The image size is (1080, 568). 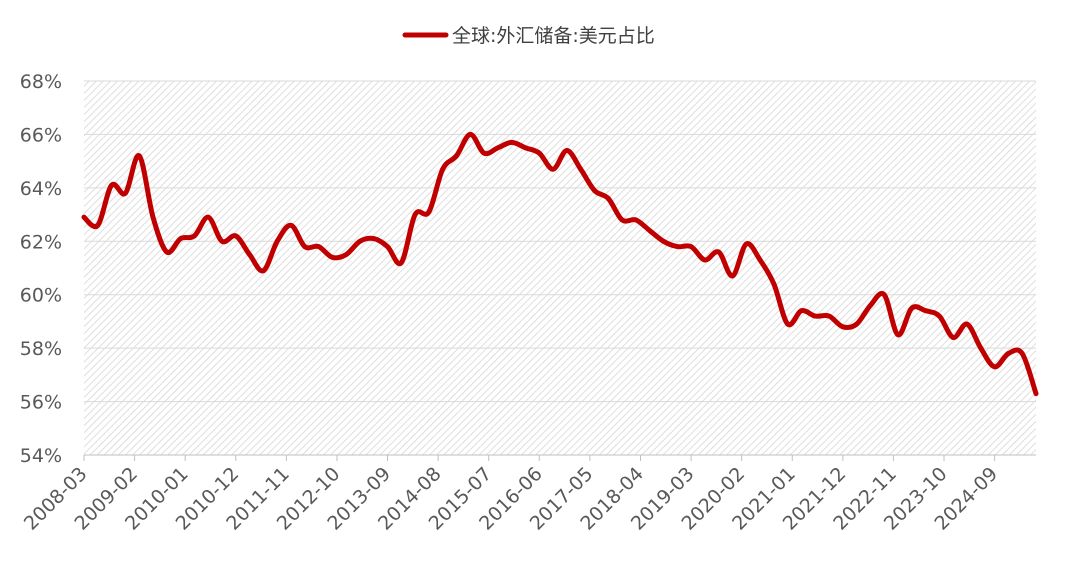 What do you see at coordinates (41, 82) in the screenshot?
I see `y-tick-label: 68%` at bounding box center [41, 82].